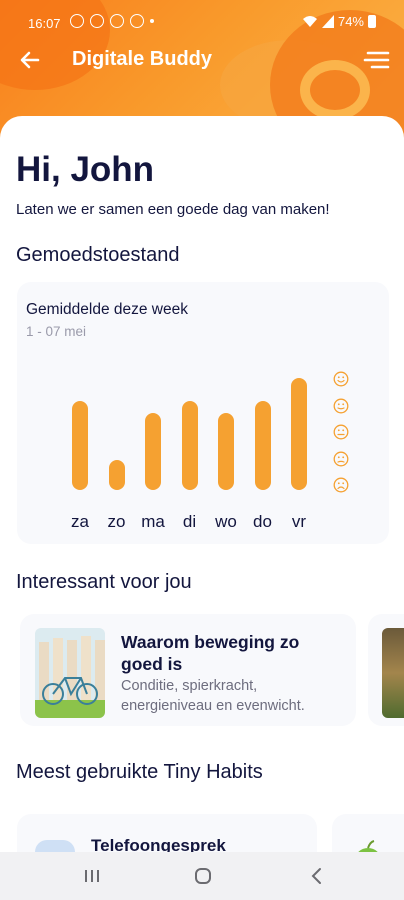  What do you see at coordinates (299, 433) in the screenshot?
I see `mood-bar-vr` at bounding box center [299, 433].